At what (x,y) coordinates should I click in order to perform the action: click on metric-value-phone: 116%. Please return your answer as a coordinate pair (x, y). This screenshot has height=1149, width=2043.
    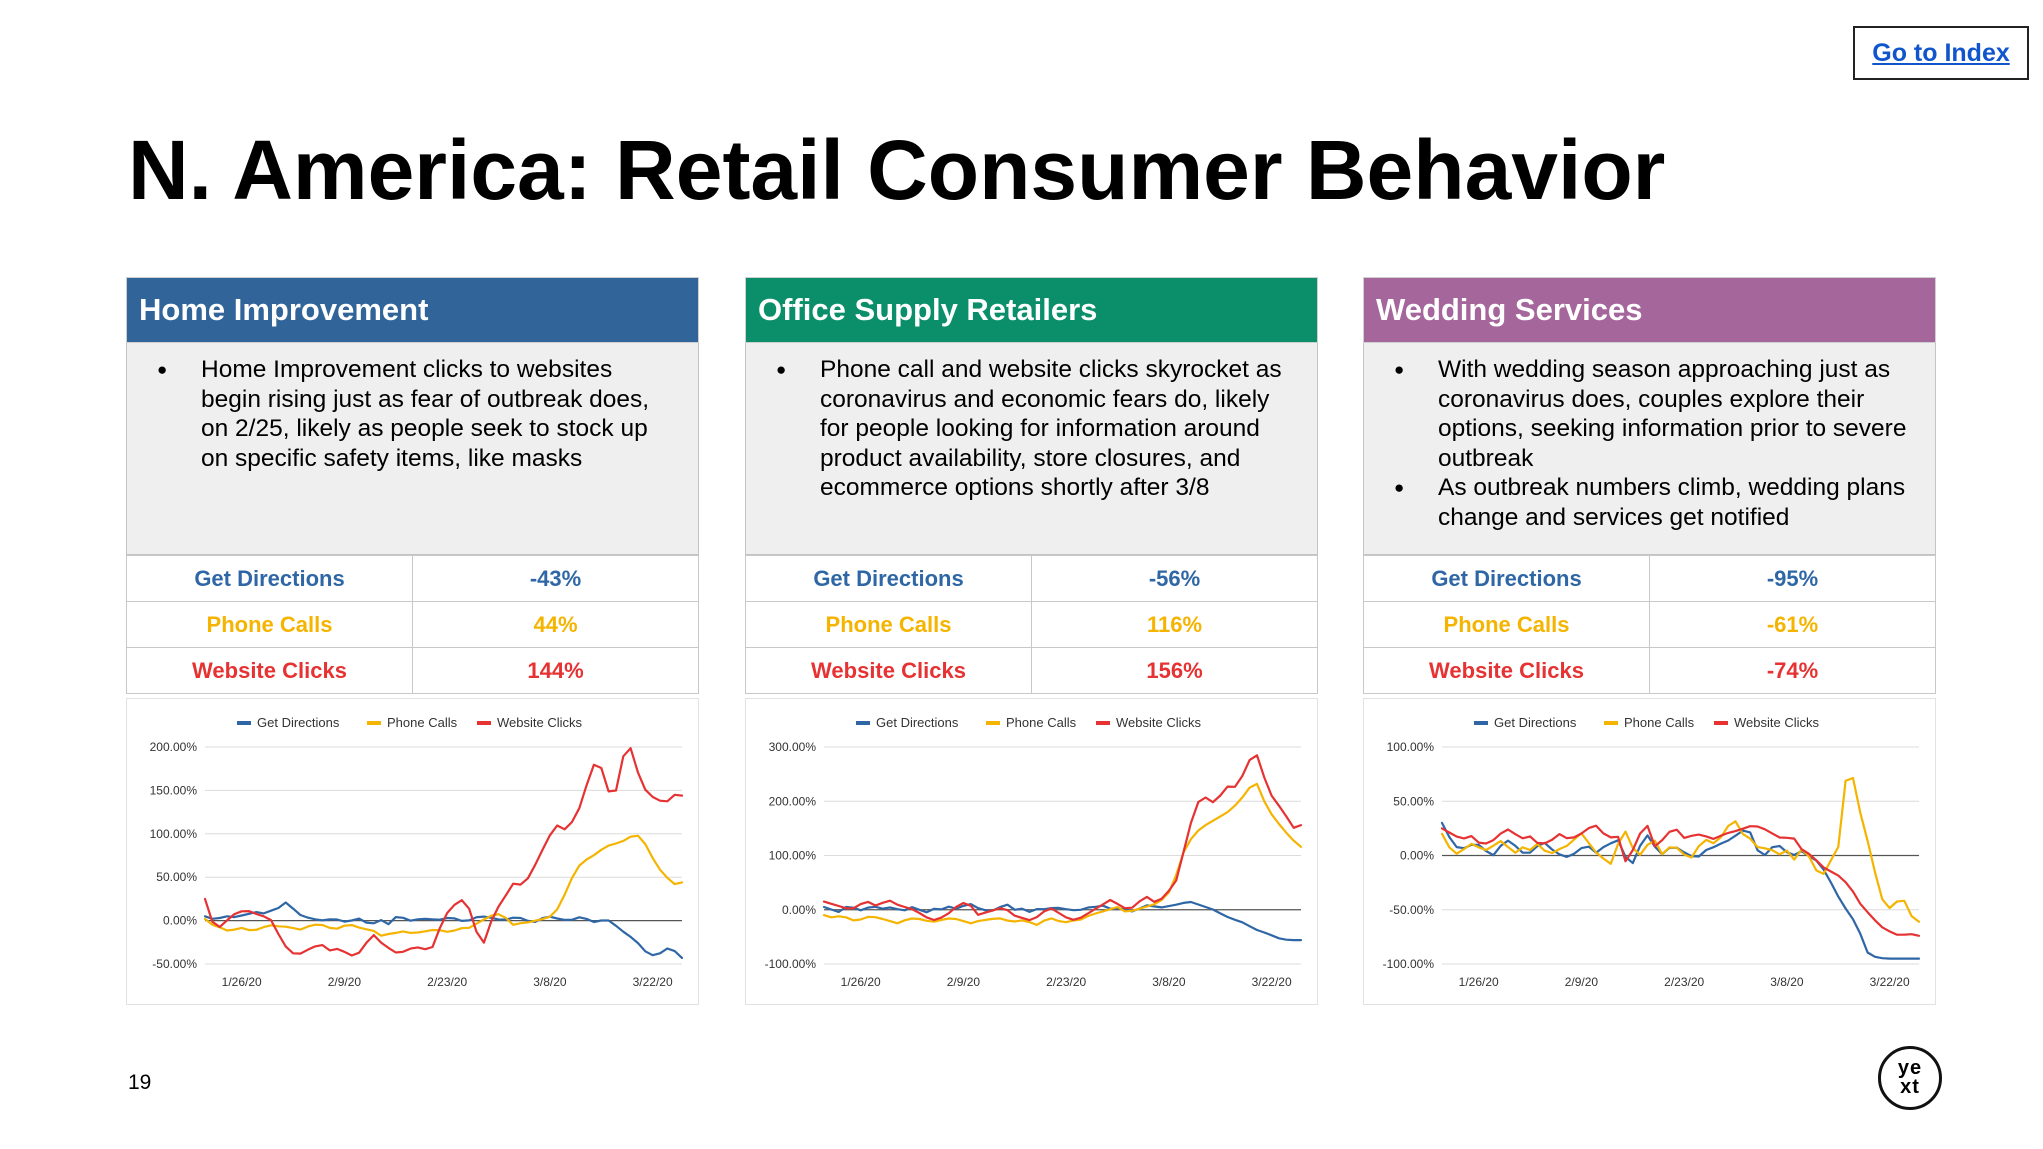
    Looking at the image, I should click on (1174, 624).